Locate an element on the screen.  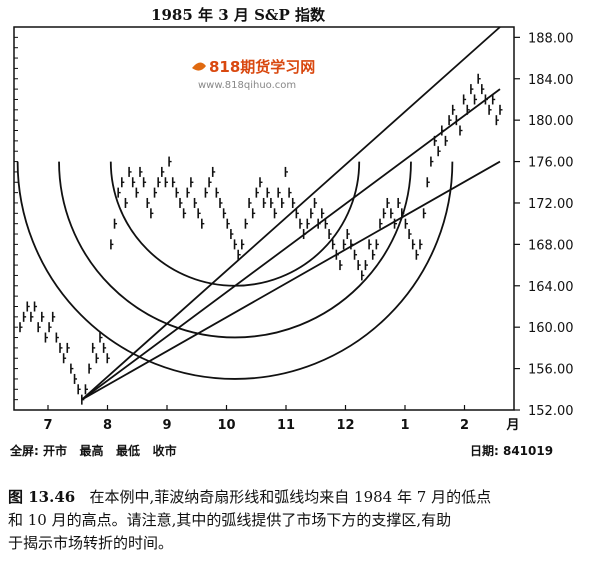
caption-label: 图 13.46 is located at coordinates (42, 497).